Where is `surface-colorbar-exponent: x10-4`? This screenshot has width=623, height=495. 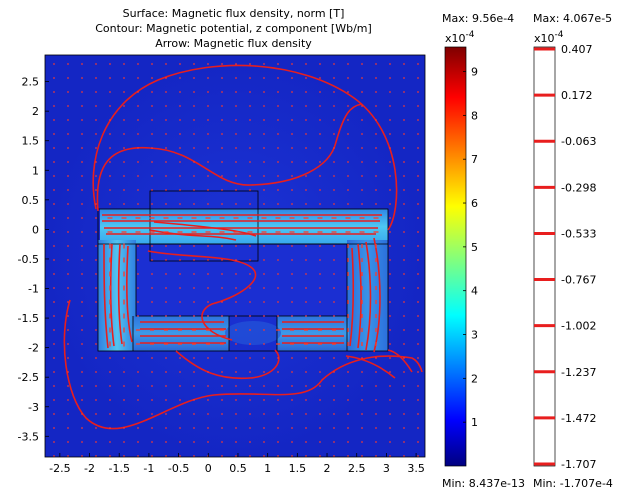
surface-colorbar-exponent: x10-4 is located at coordinates (460, 37).